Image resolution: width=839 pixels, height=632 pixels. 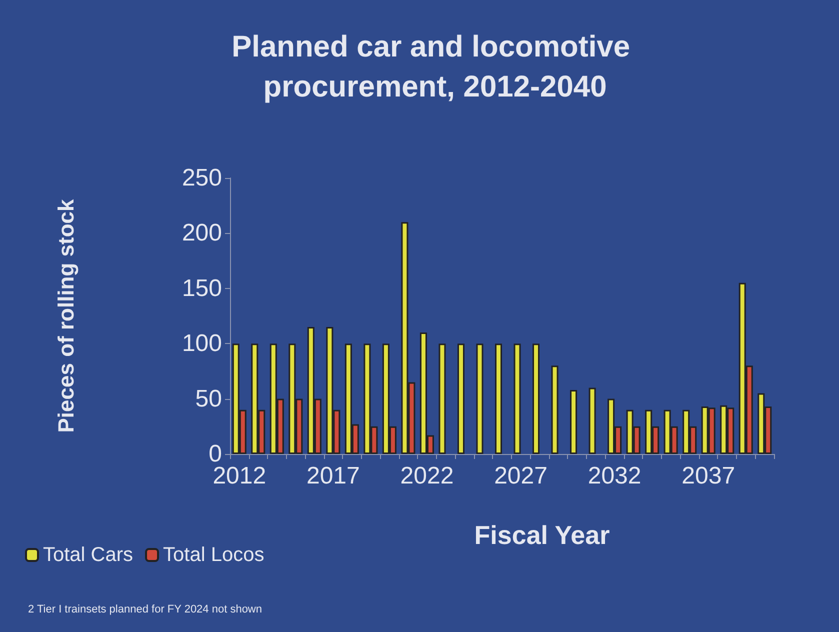 I want to click on chart-title: Planned car and locomotive procurement, 2012-2040, so click(x=435, y=67).